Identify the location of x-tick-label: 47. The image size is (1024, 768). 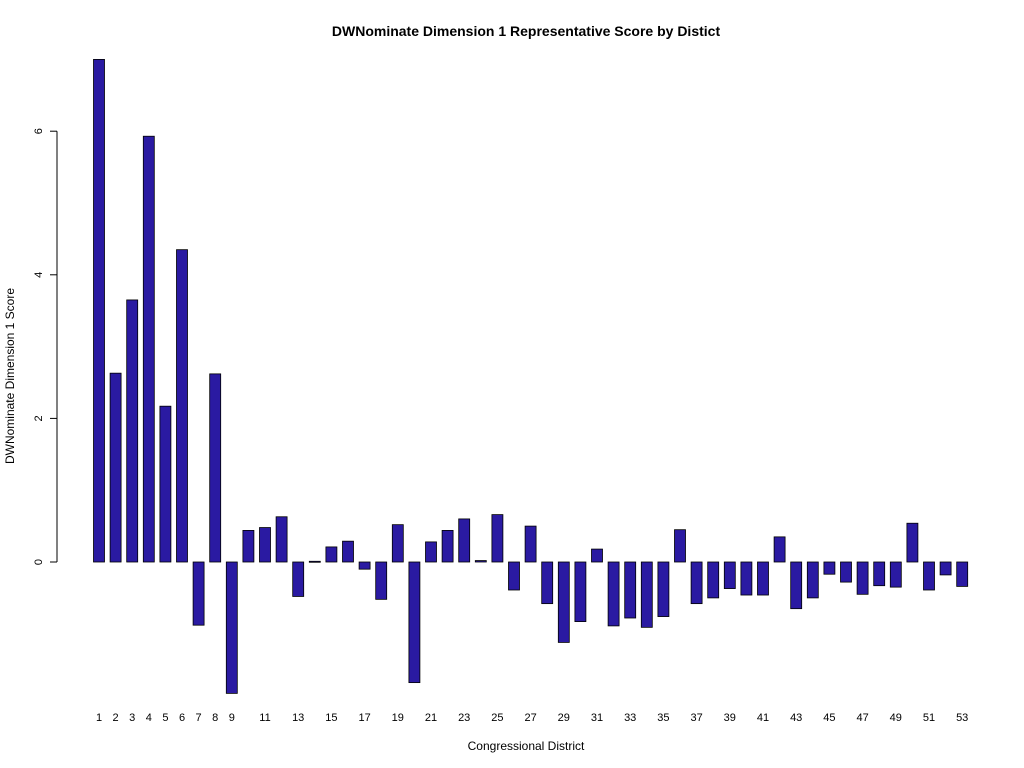
(862, 718).